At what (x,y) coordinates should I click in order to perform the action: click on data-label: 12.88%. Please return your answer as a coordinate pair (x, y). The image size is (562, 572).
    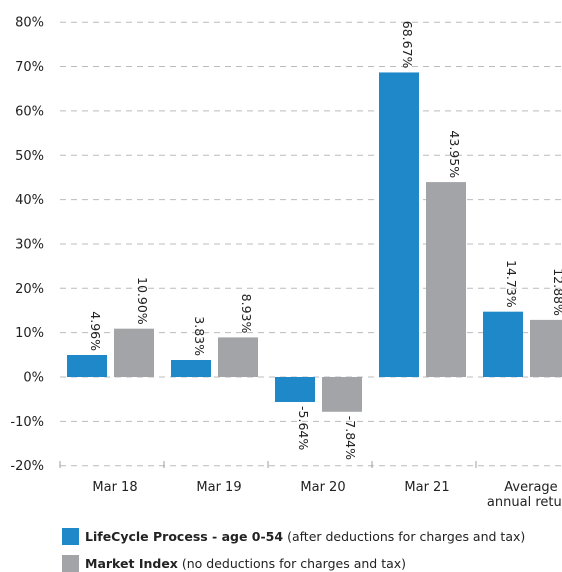
    Looking at the image, I should click on (556, 292).